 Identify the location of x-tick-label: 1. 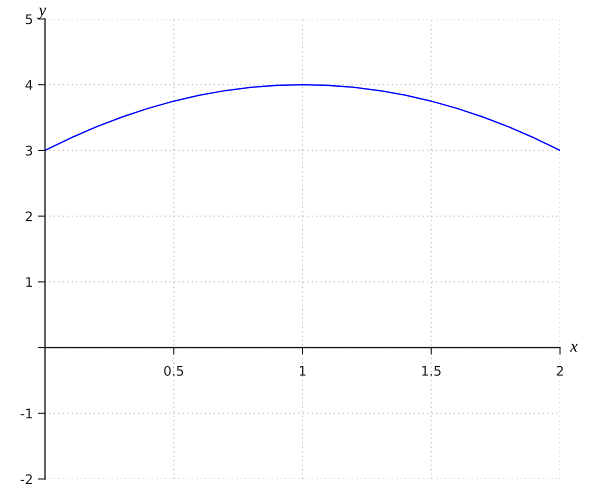
(303, 371).